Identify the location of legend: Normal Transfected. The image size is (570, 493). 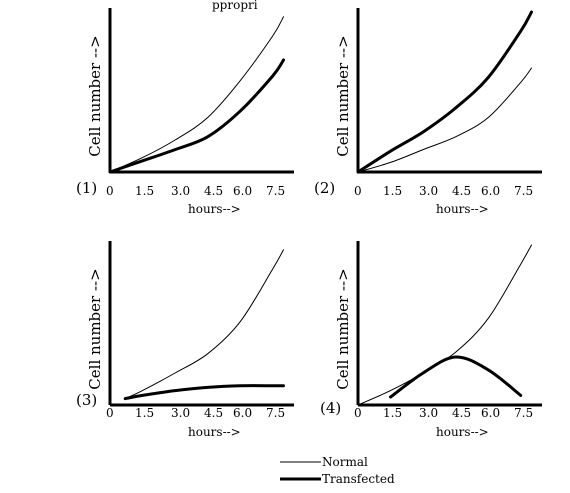
(337, 470).